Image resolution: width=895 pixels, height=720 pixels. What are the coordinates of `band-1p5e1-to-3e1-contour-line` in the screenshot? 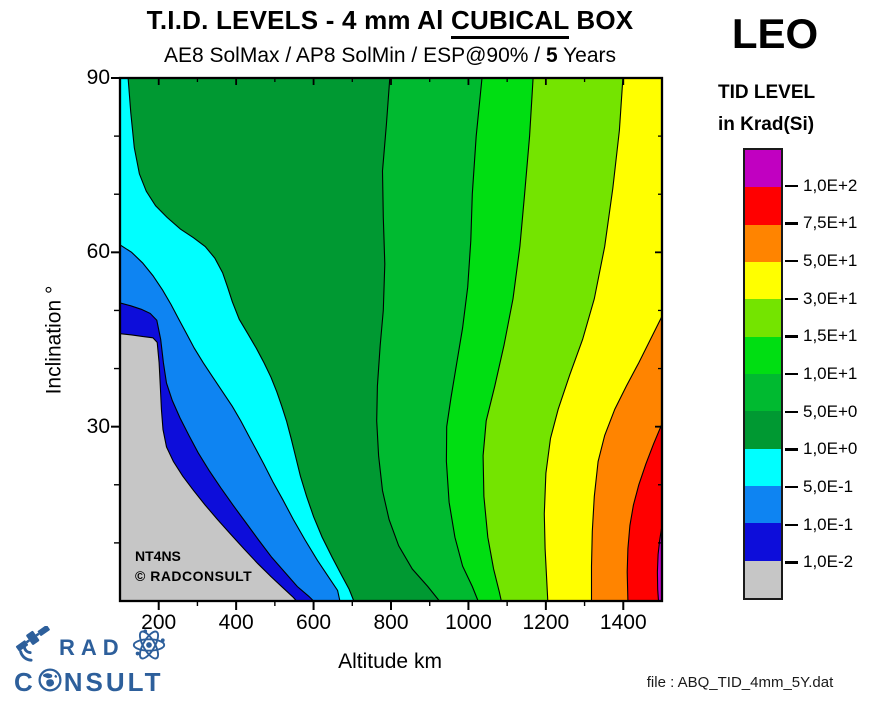 It's located at (508, 339).